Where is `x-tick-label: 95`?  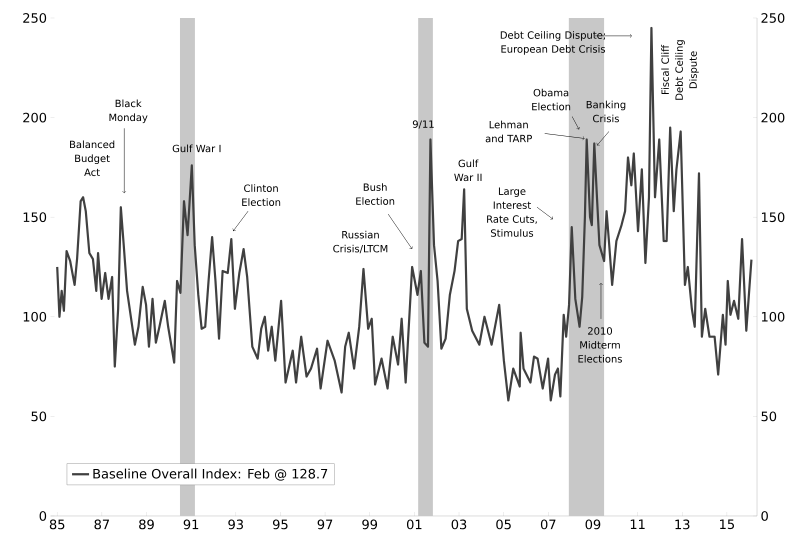
x-tick-label: 95 is located at coordinates (280, 525).